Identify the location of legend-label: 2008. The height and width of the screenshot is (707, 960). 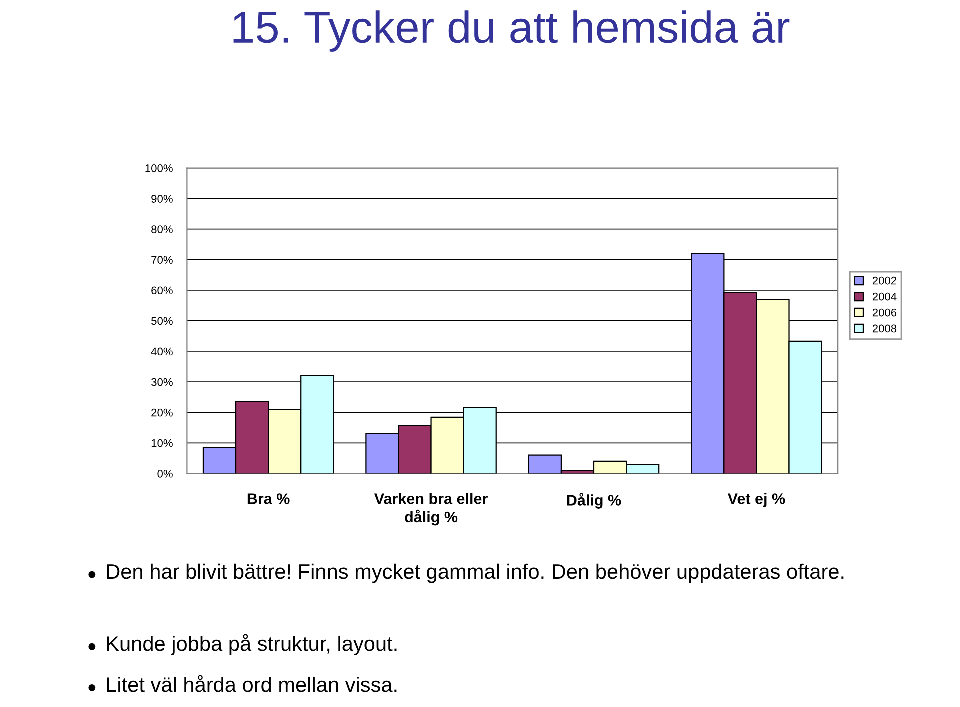
(884, 328).